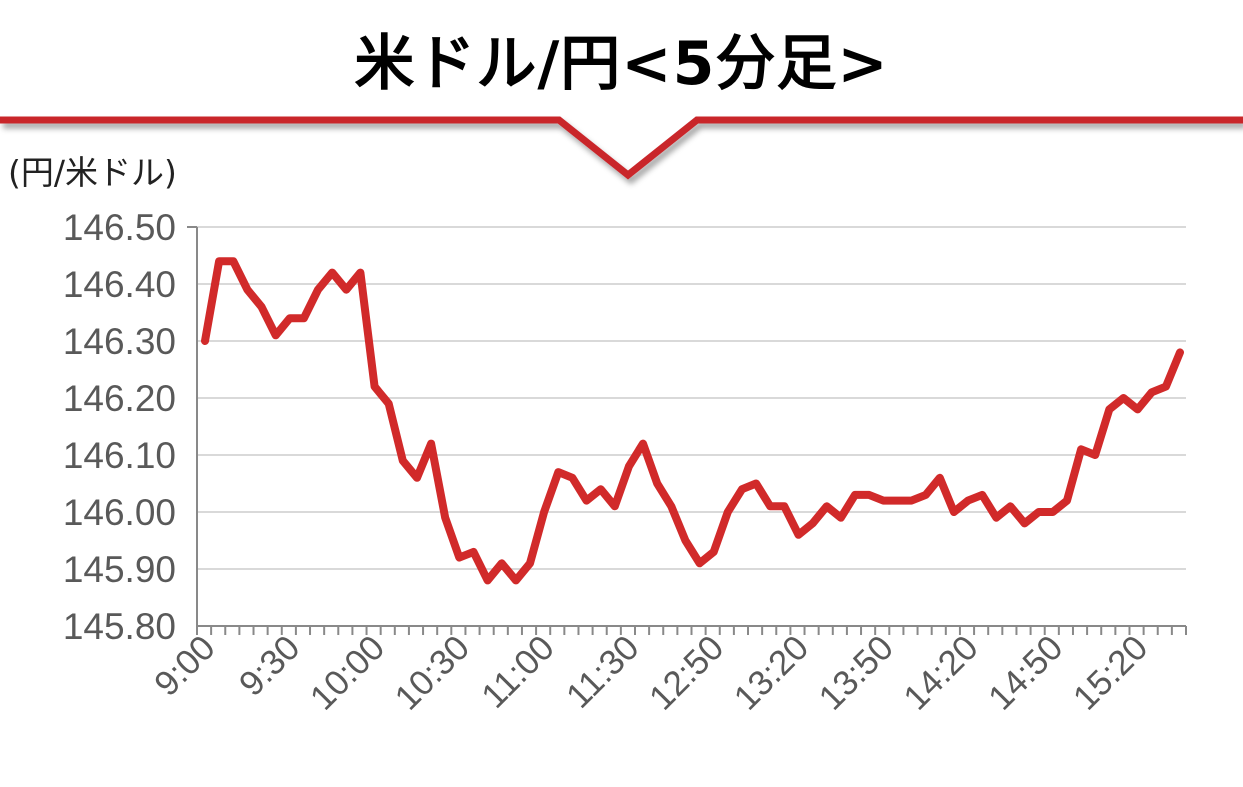 This screenshot has height=787, width=1243. Describe the element at coordinates (621, 64) in the screenshot. I see `chart-title: 米ドル/円<5分足>` at that location.